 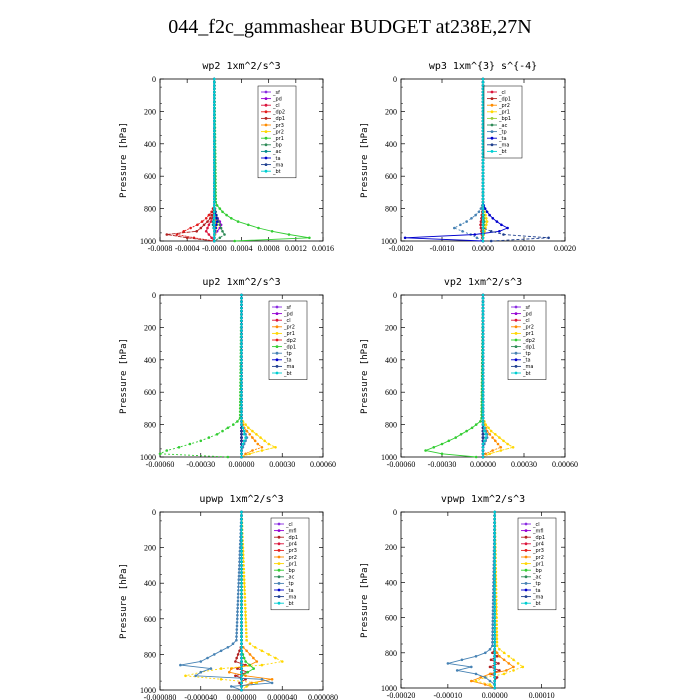 I want to click on legend-label: _ma, so click(x=503, y=146).